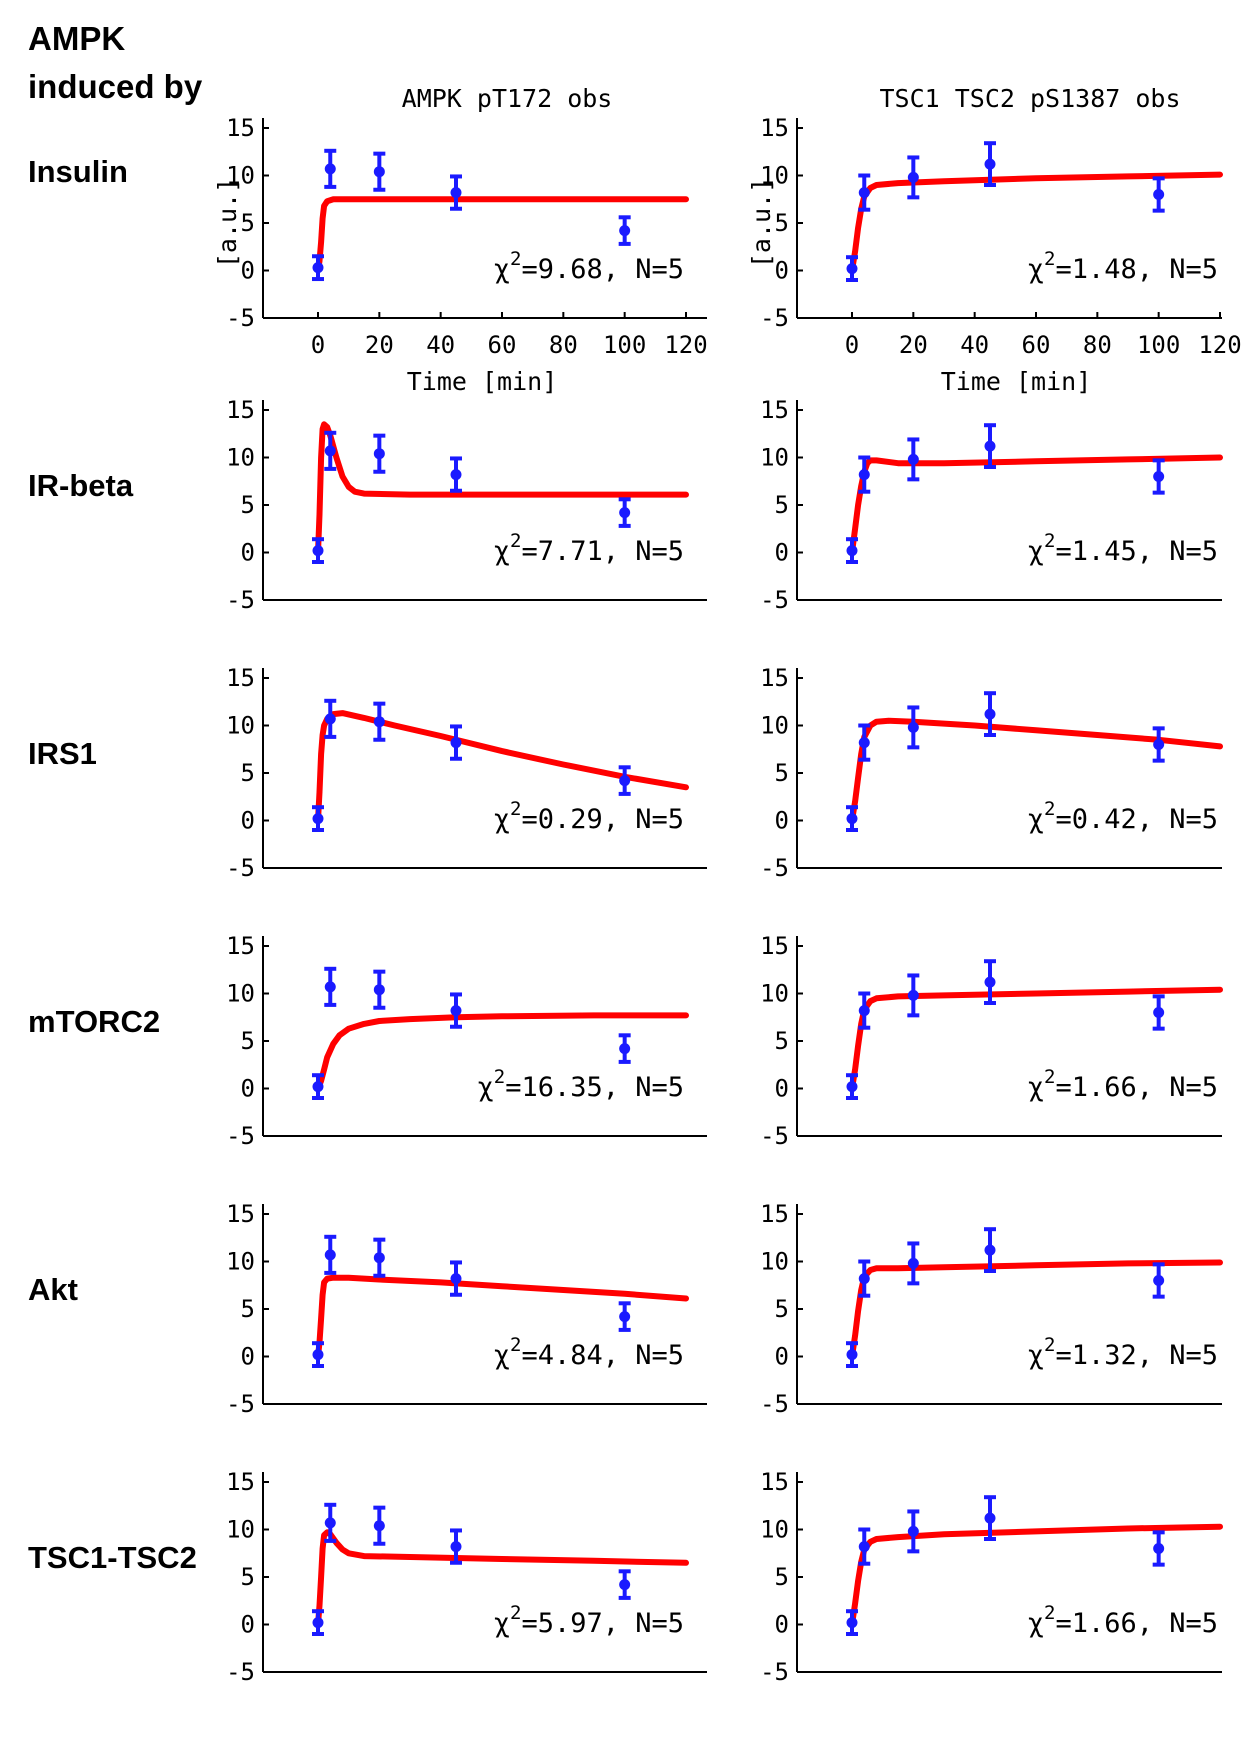  I want to click on x-tick-label: 100, so click(624, 345).